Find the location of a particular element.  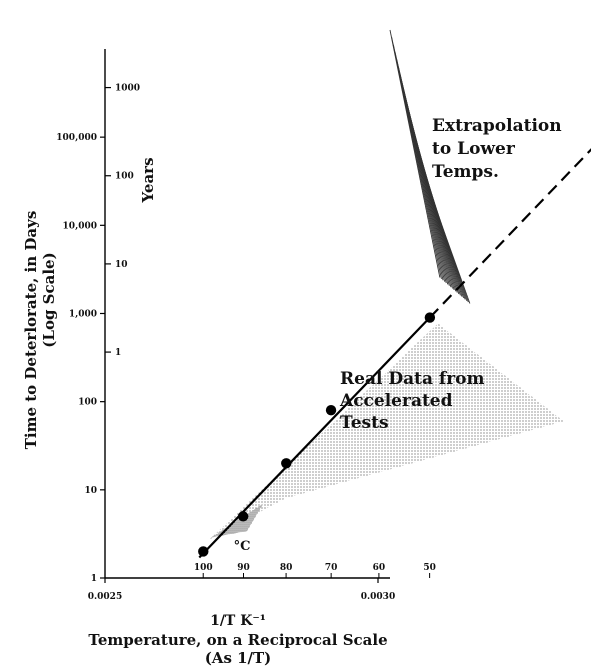

y-tick-label: 100,000 is located at coordinates (76, 138).